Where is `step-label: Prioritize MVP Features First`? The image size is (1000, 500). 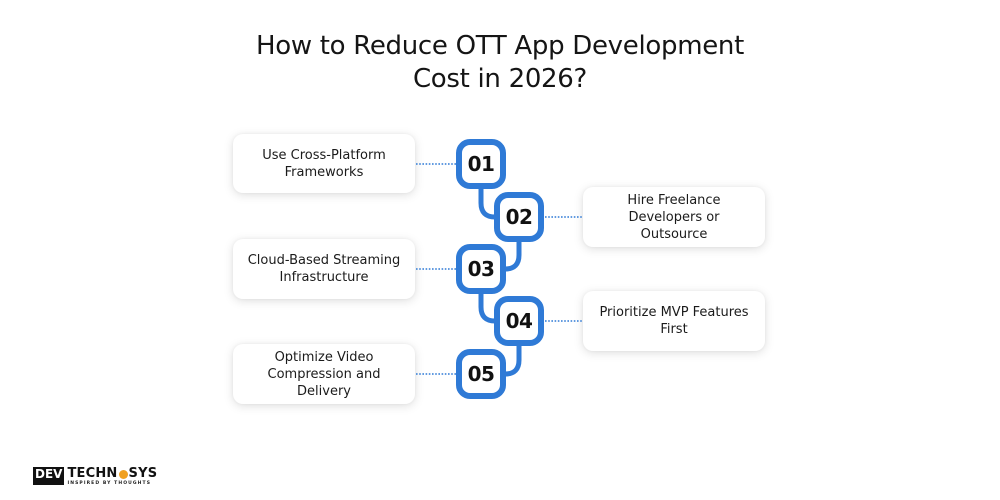
step-label: Prioritize MVP Features First is located at coordinates (674, 321).